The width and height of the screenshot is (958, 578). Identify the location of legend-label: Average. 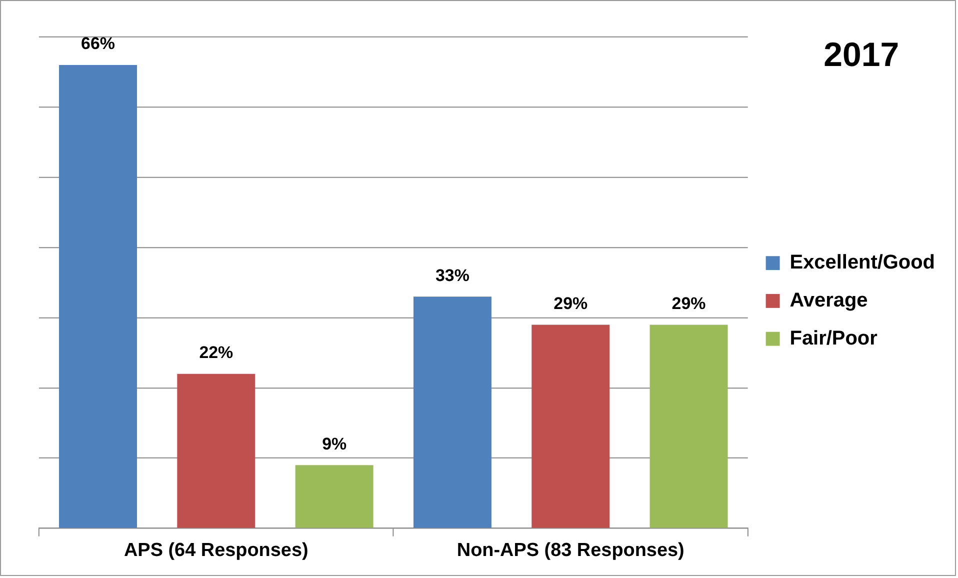
(829, 300).